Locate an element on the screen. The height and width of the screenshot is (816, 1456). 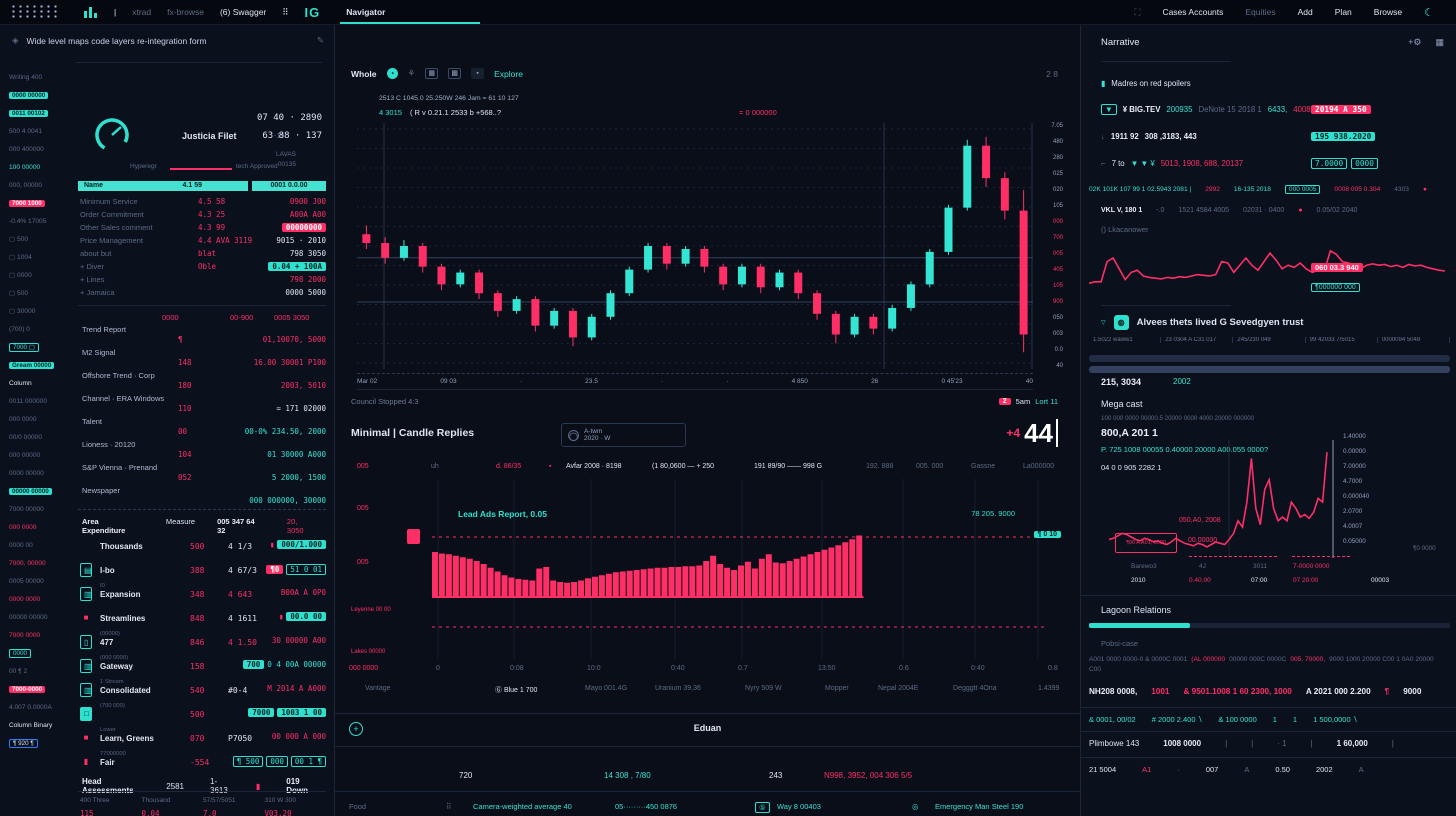
sidebar-item: 0005 00000 is located at coordinates (42, 582).